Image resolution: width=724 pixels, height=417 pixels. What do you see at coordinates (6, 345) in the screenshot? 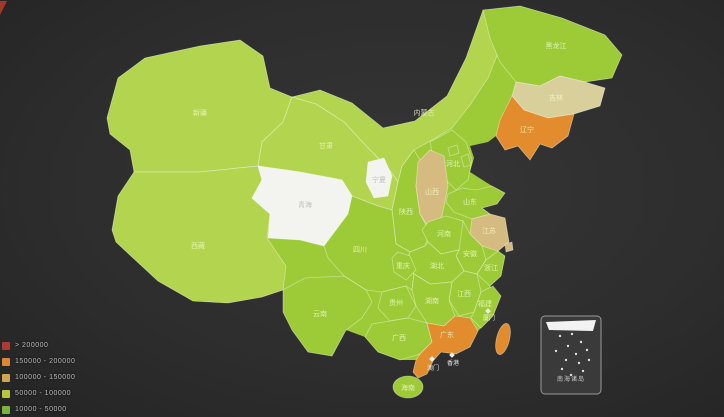
I see `legend-swatch-red` at bounding box center [6, 345].